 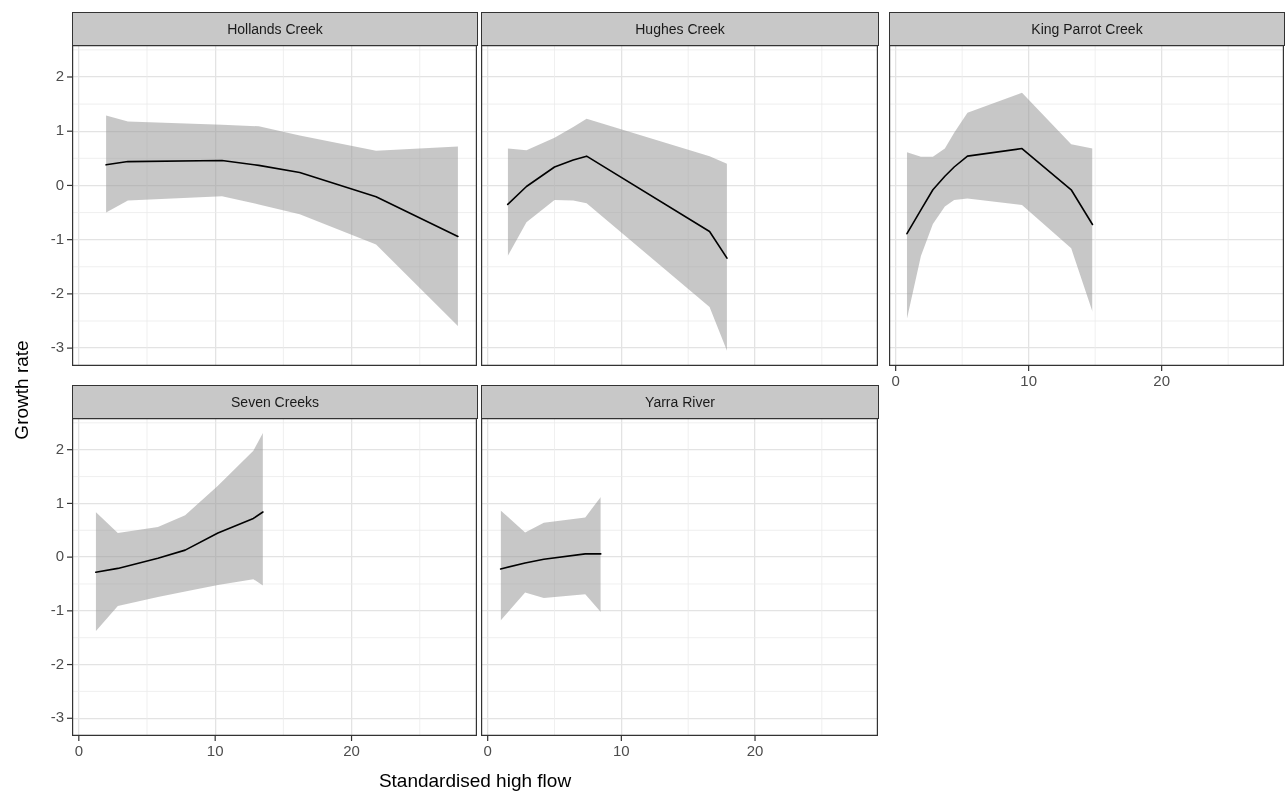 I want to click on chart-title: Hughes Creek, so click(x=680, y=29).